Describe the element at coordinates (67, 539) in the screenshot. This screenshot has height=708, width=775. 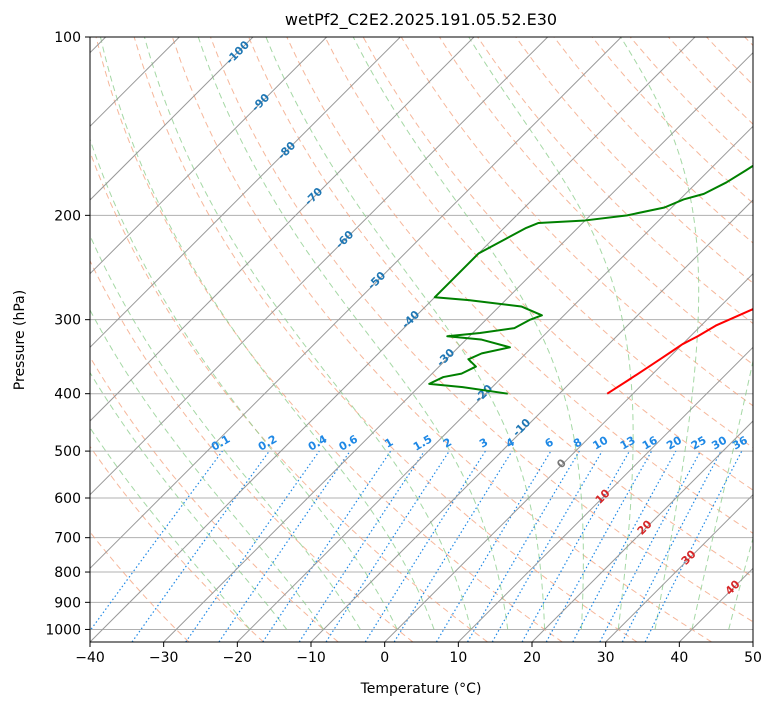
I see `y-tick-label: 700` at that location.